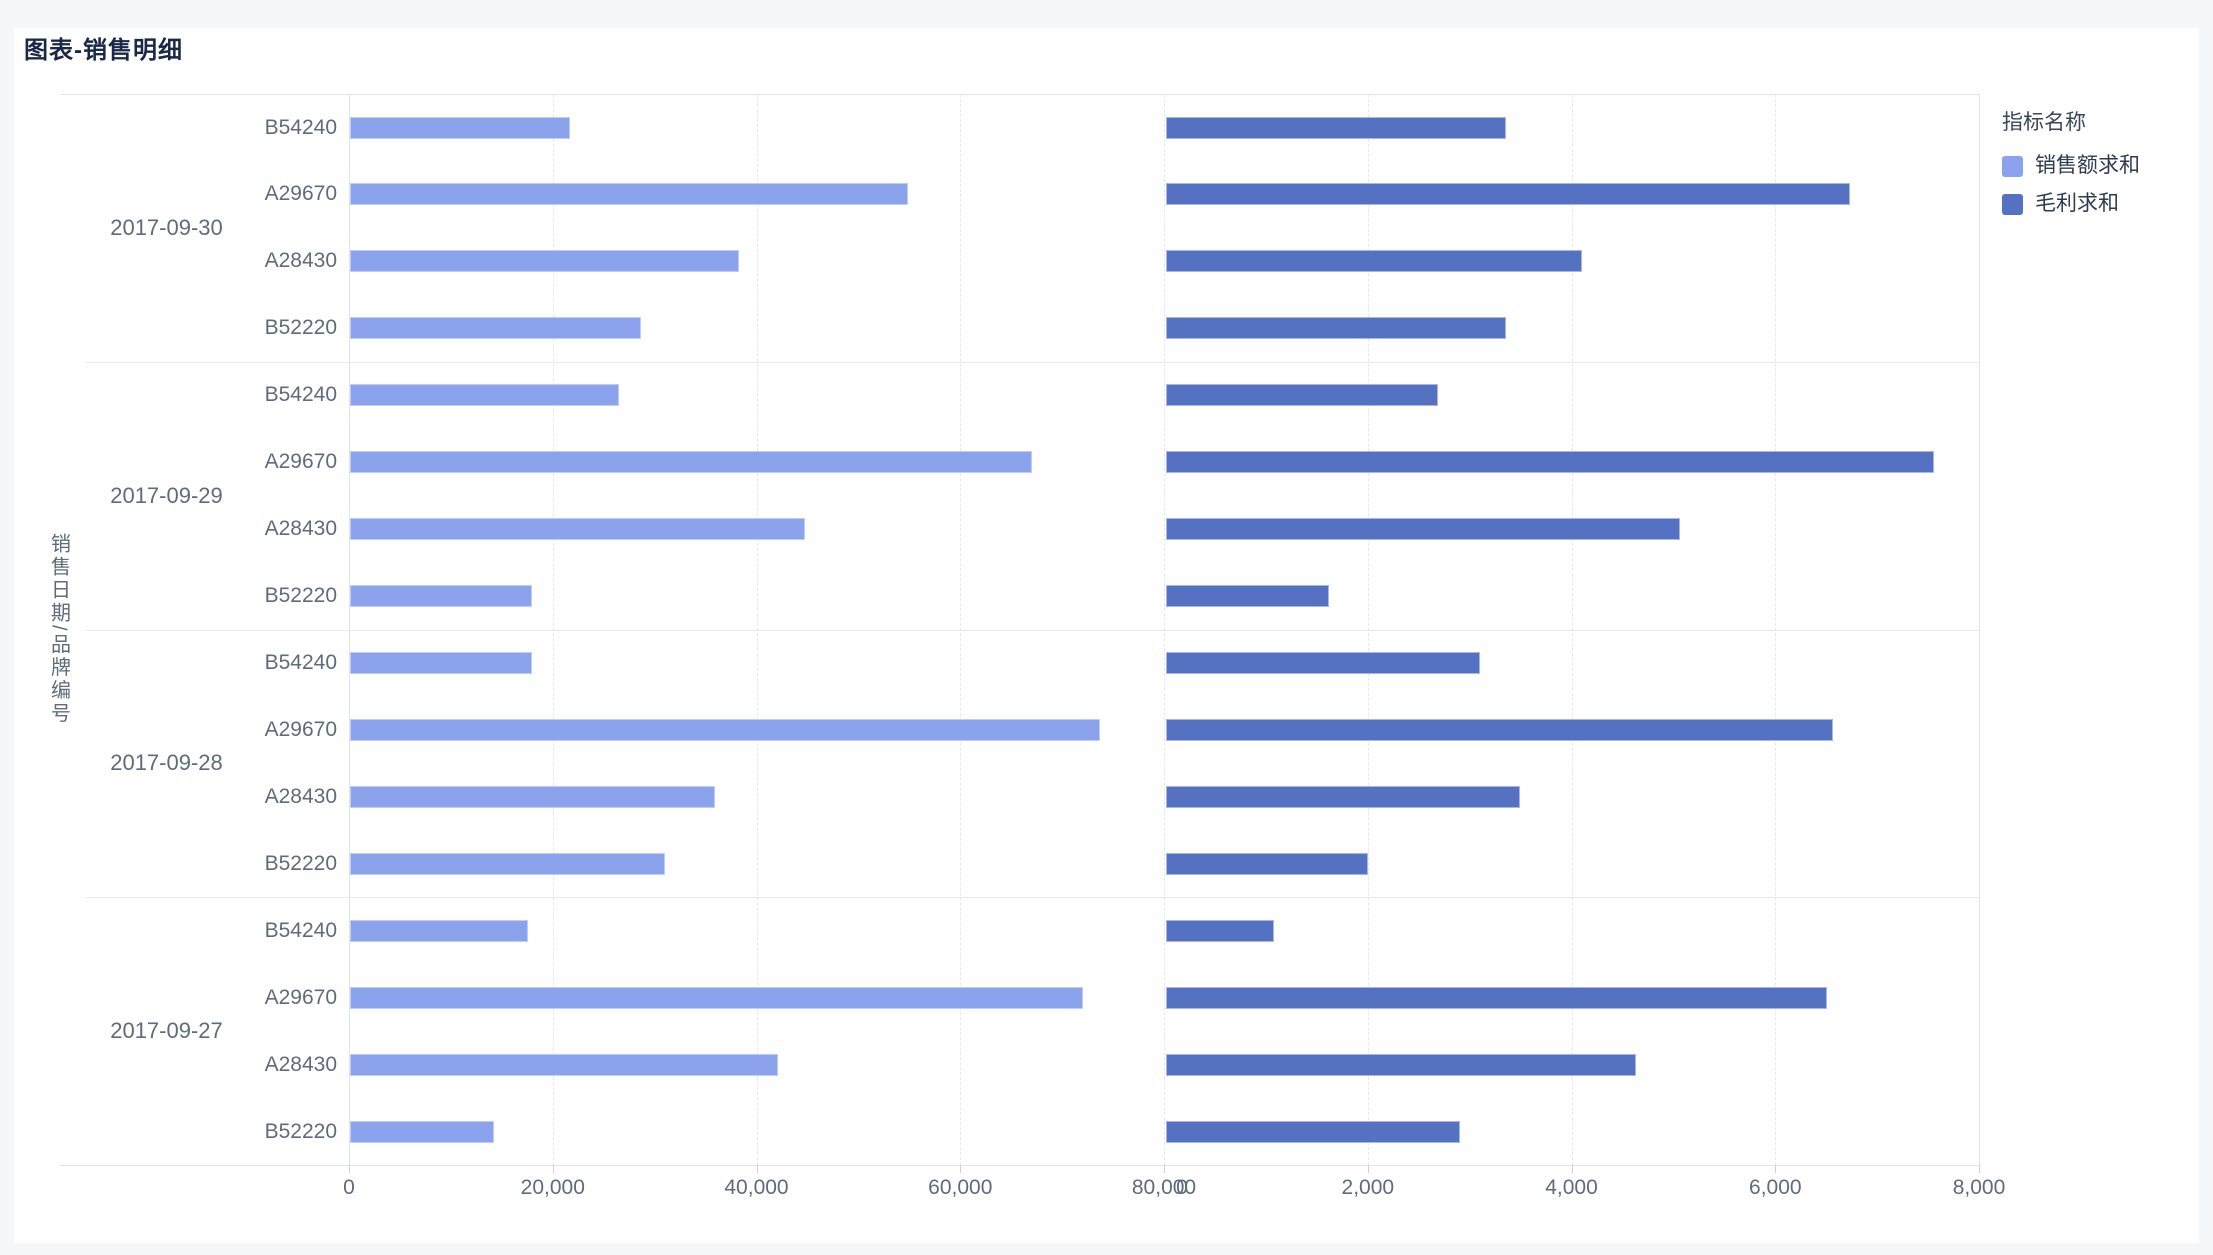 Image resolution: width=2213 pixels, height=1255 pixels. I want to click on x-axis-line, so click(1019, 1165).